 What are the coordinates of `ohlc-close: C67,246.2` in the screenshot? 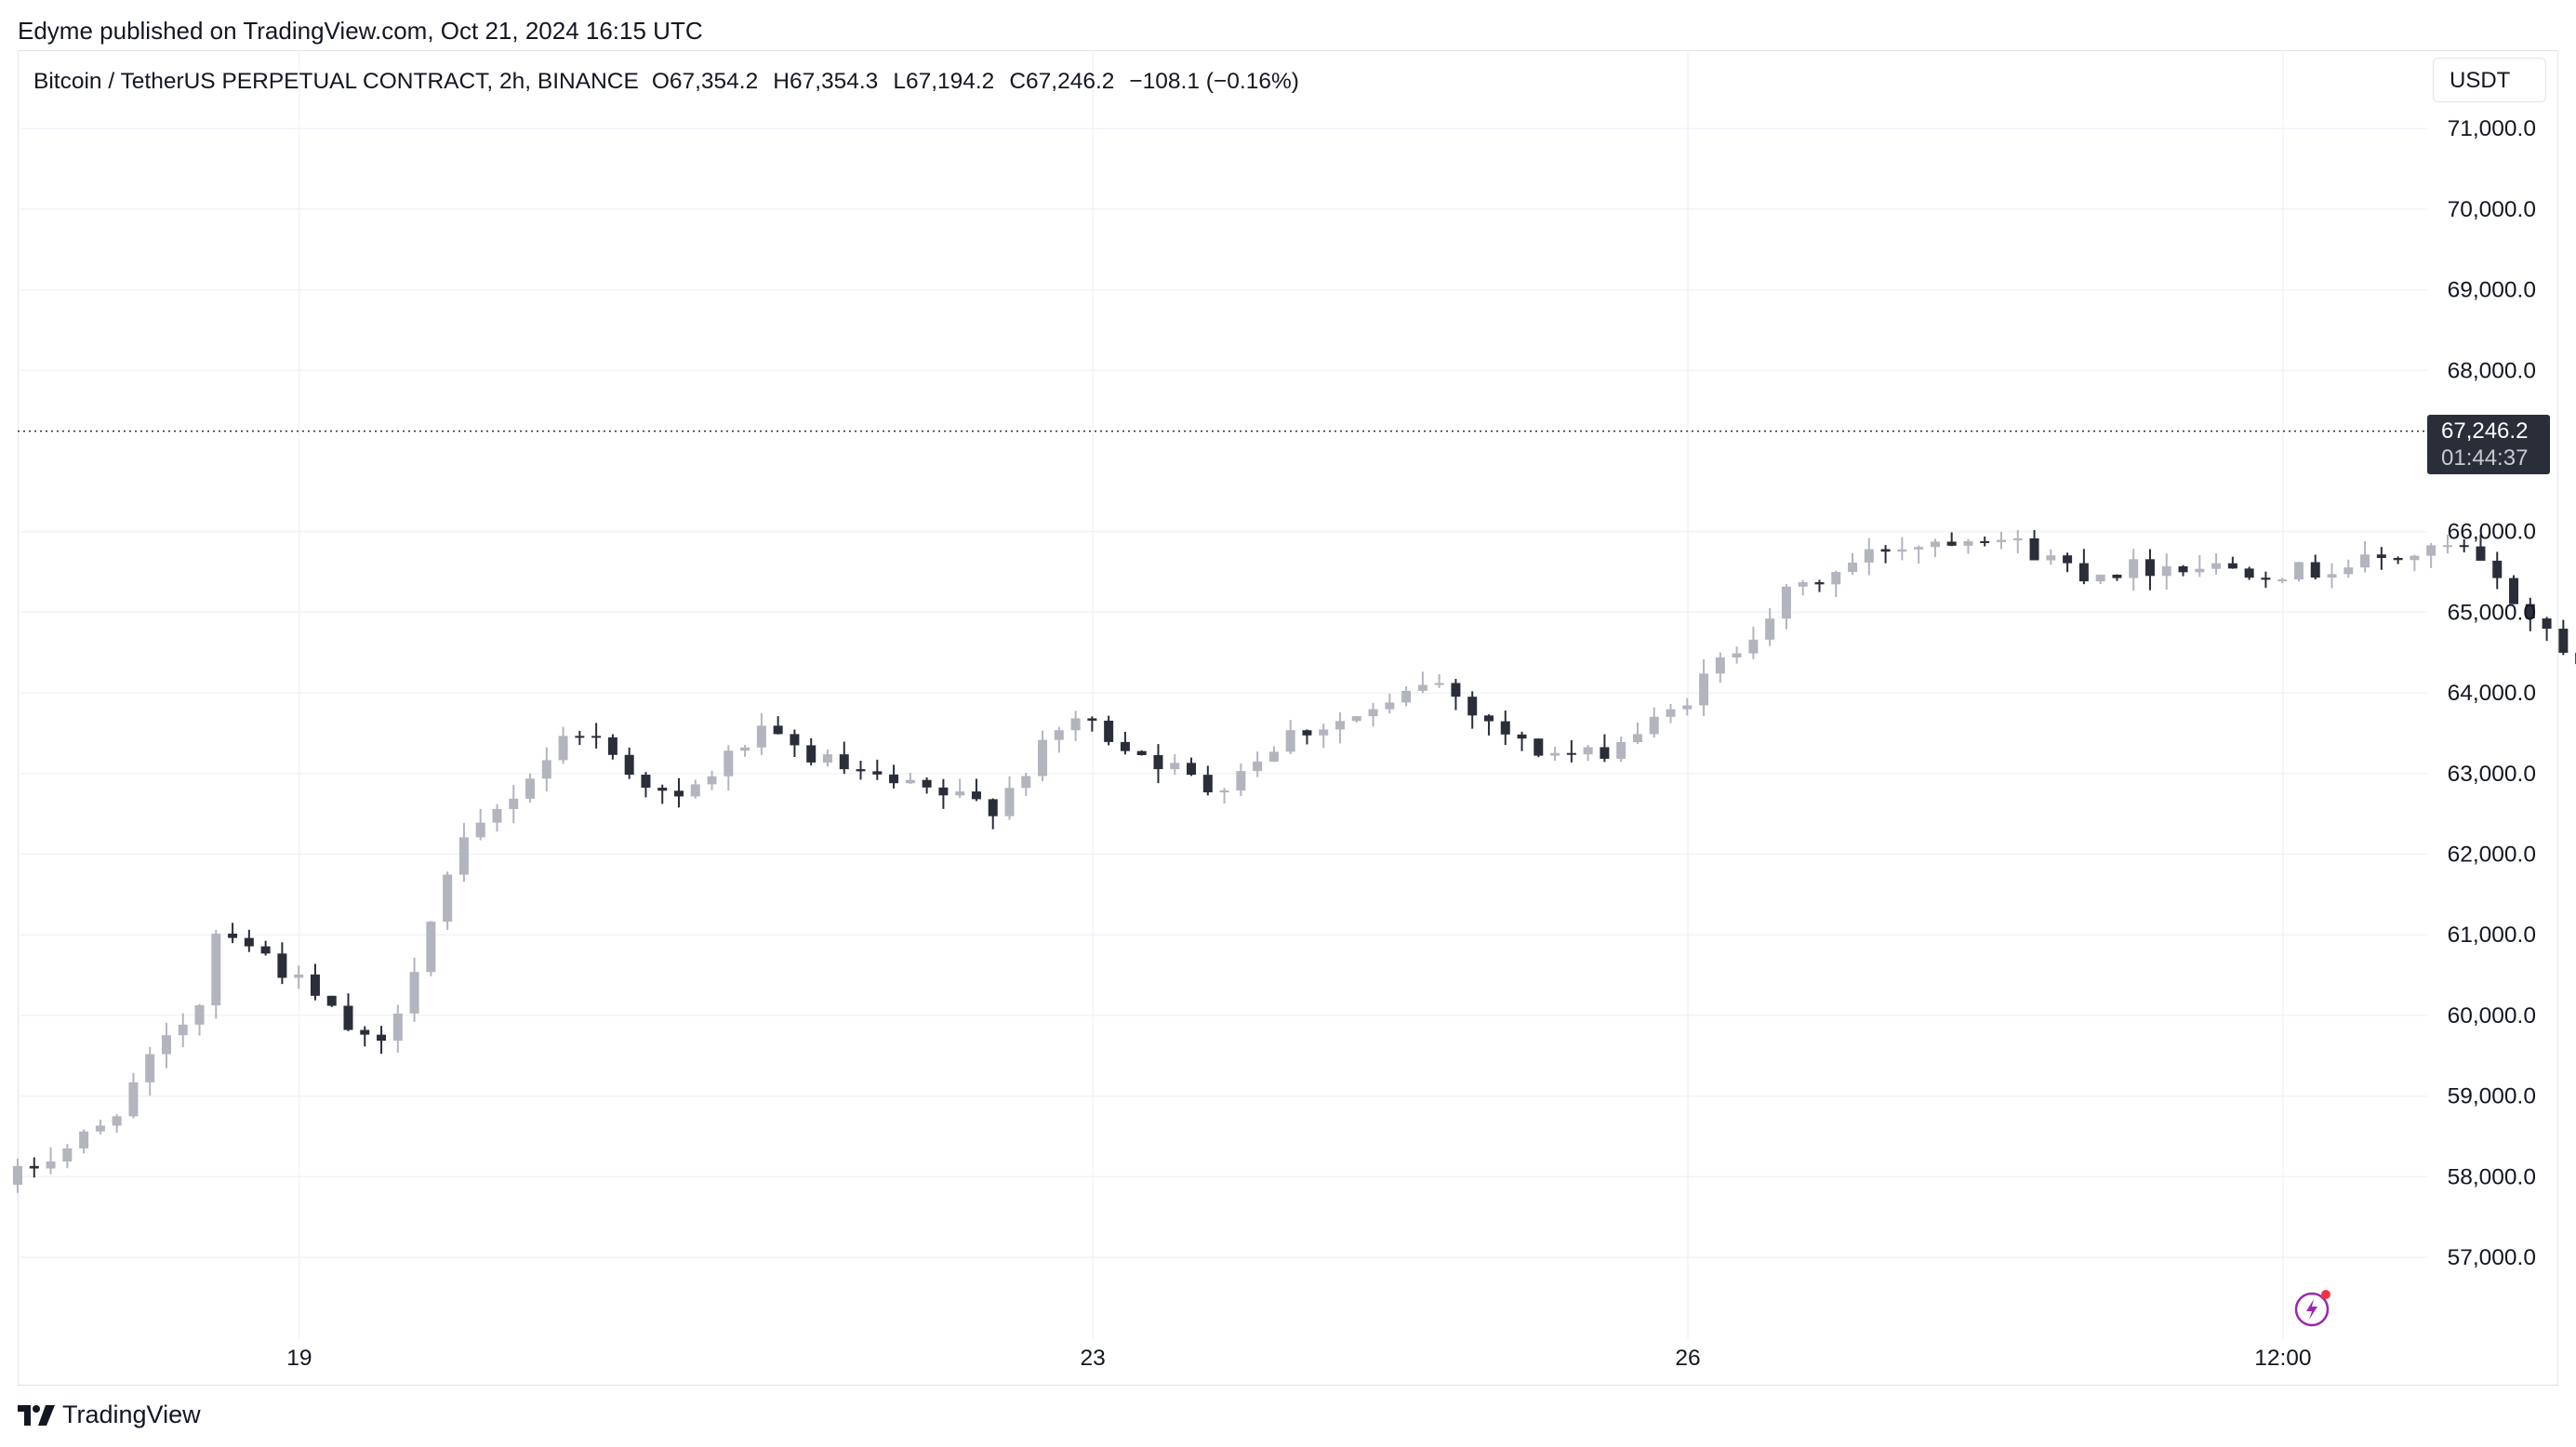 It's located at (1062, 81).